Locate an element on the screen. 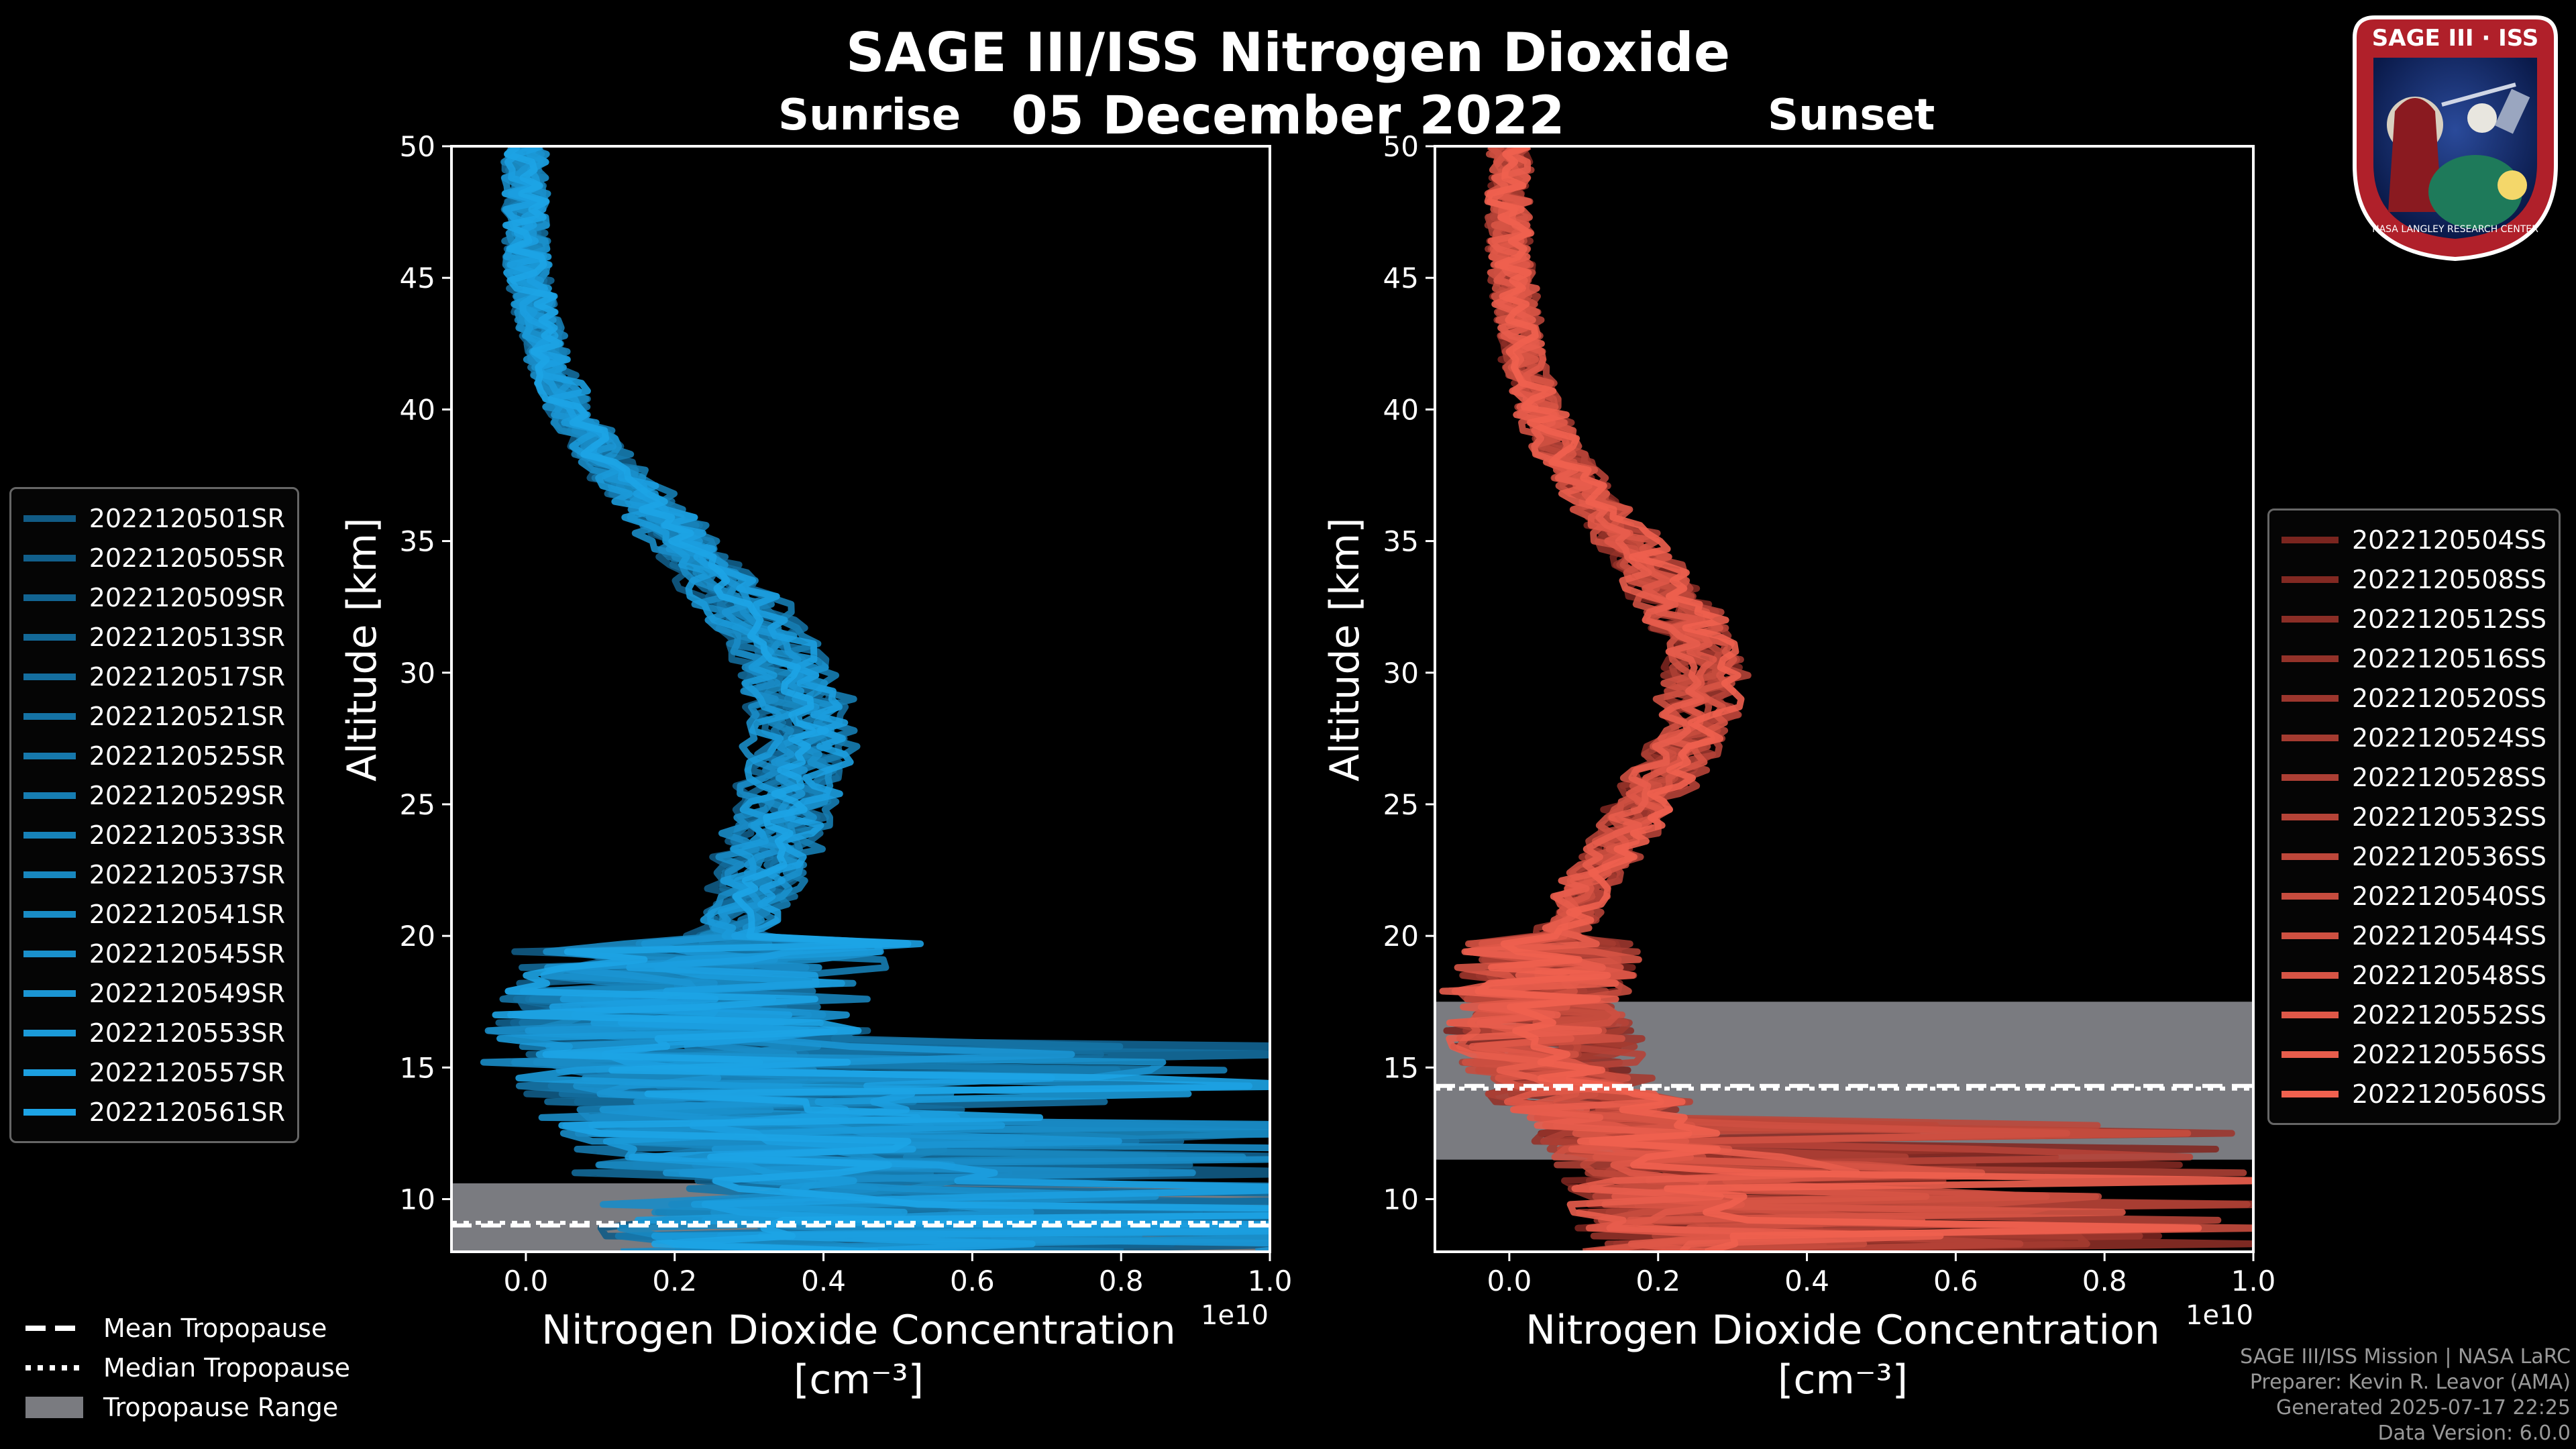 This screenshot has width=2576, height=1449. legend-label: 2022120508SS is located at coordinates (2448, 579).